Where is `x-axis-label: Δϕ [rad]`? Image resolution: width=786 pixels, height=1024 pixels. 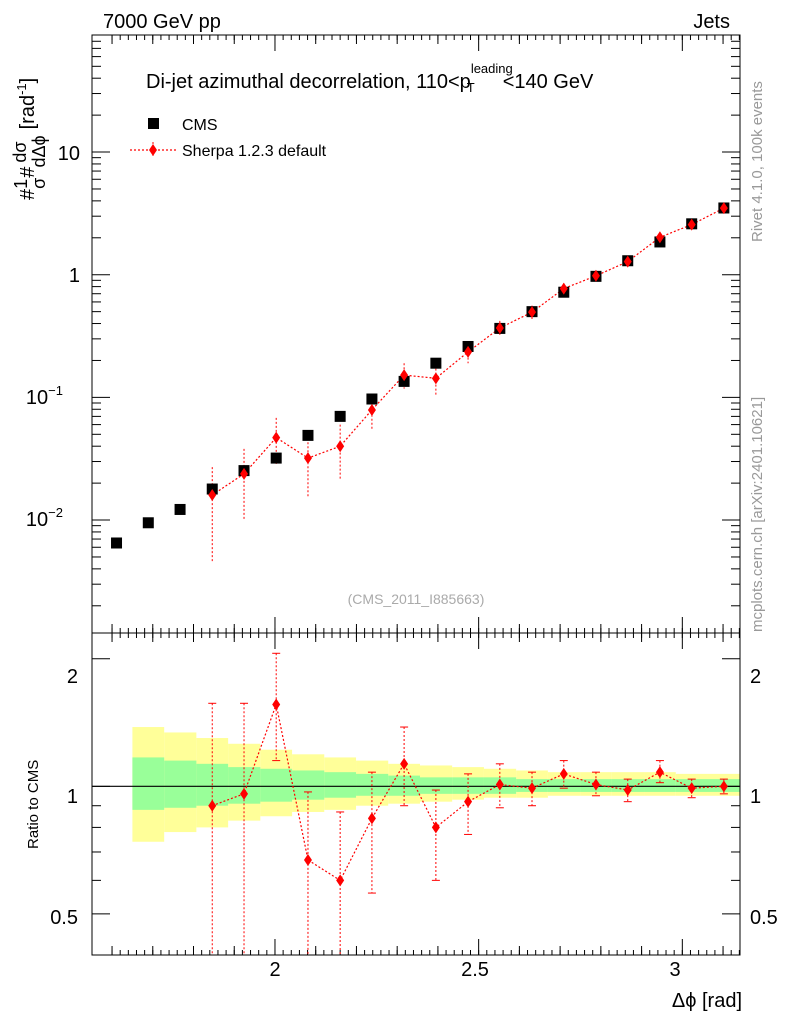 x-axis-label: Δϕ [rad] is located at coordinates (707, 1001).